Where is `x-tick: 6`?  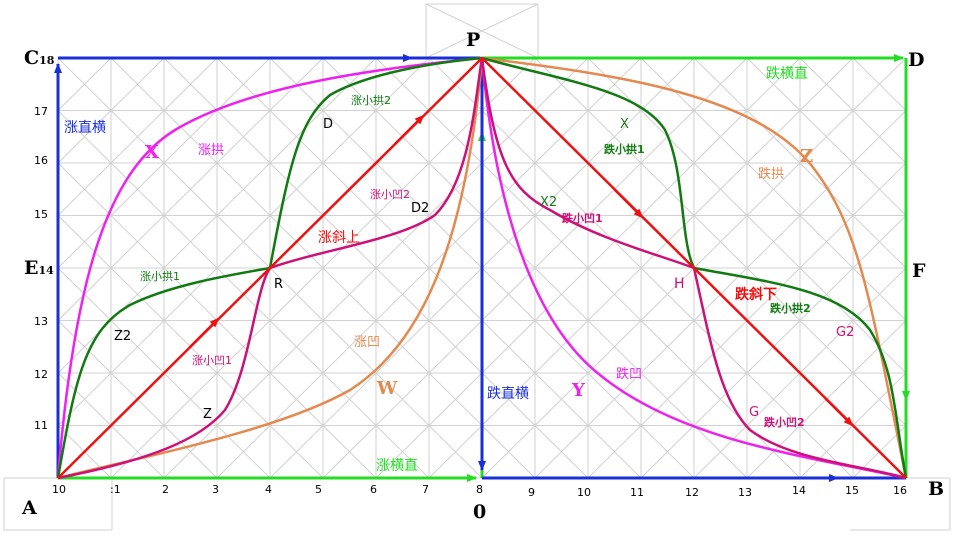 x-tick: 6 is located at coordinates (373, 489).